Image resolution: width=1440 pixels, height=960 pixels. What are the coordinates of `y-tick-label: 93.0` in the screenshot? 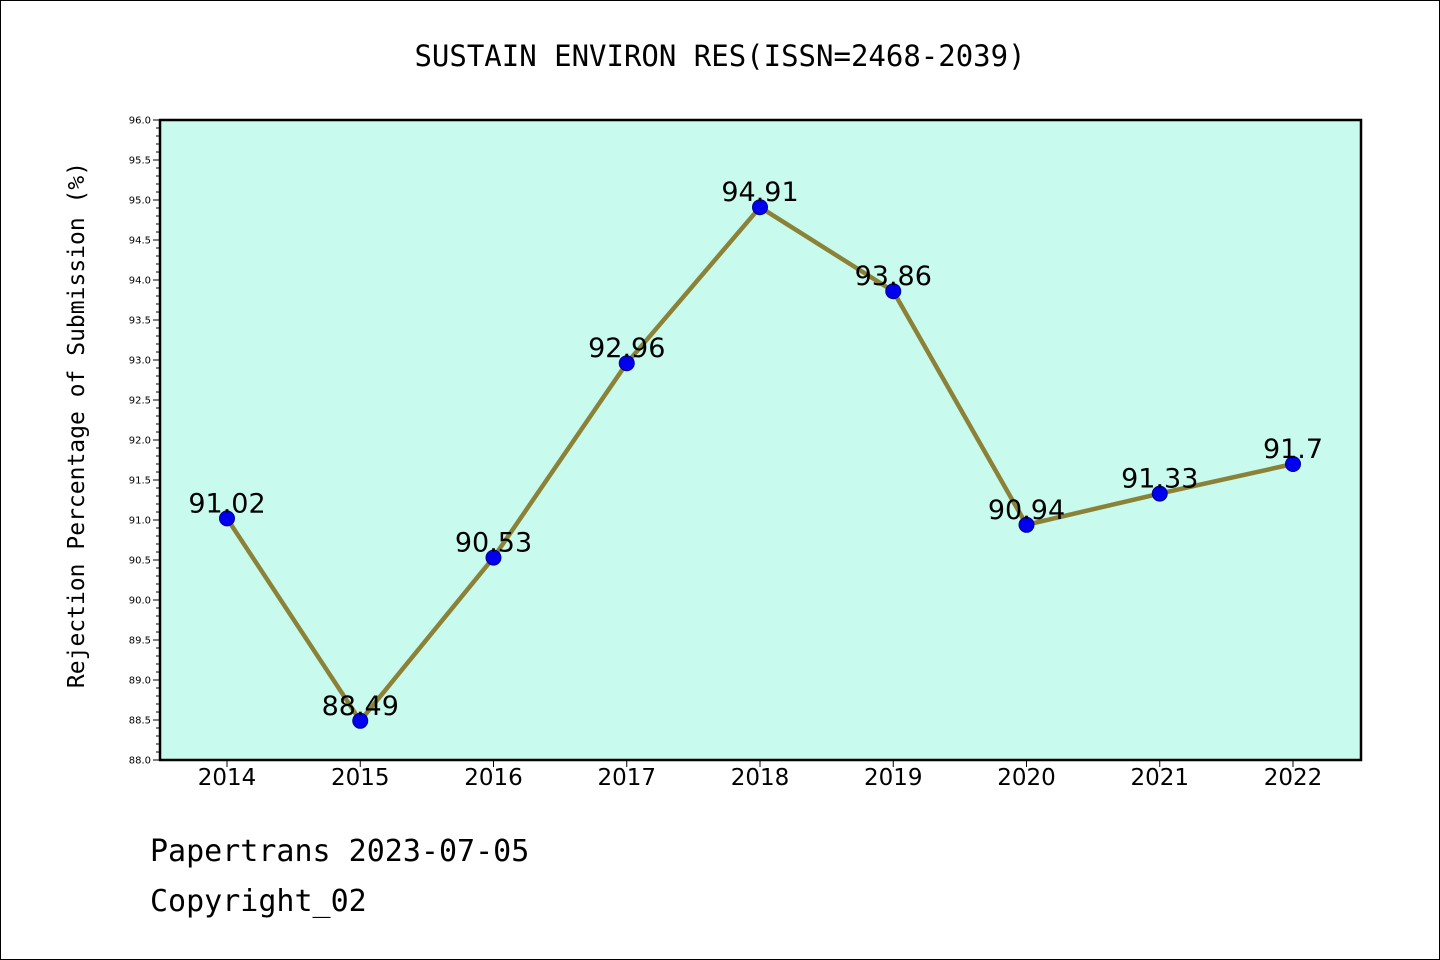 It's located at (140, 361).